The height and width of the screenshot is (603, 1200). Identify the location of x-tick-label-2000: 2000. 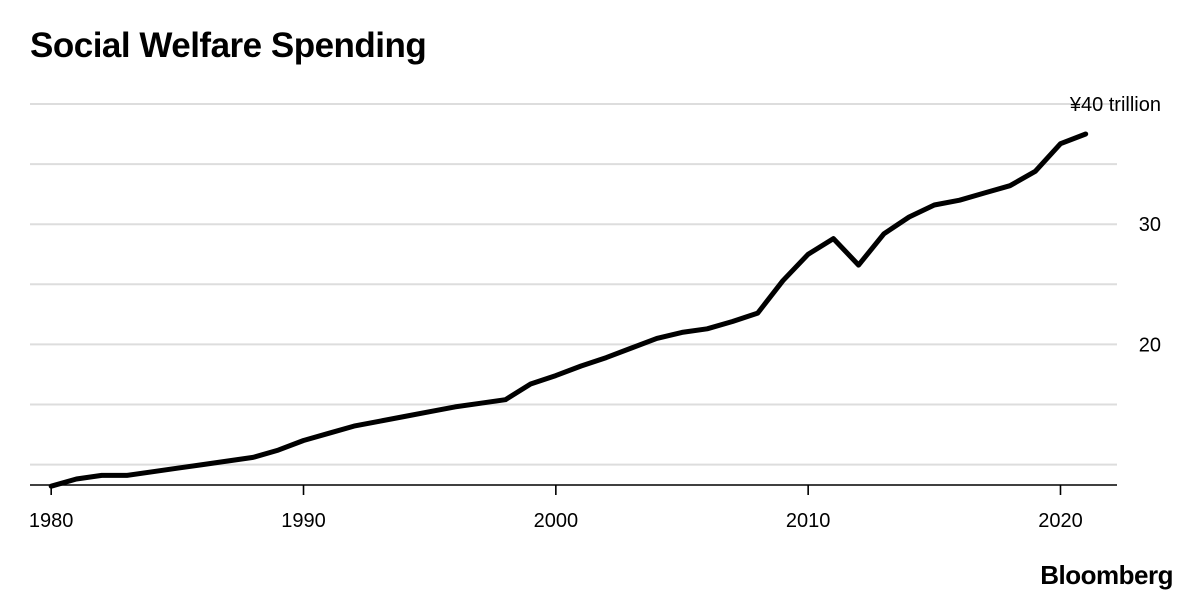
(556, 521).